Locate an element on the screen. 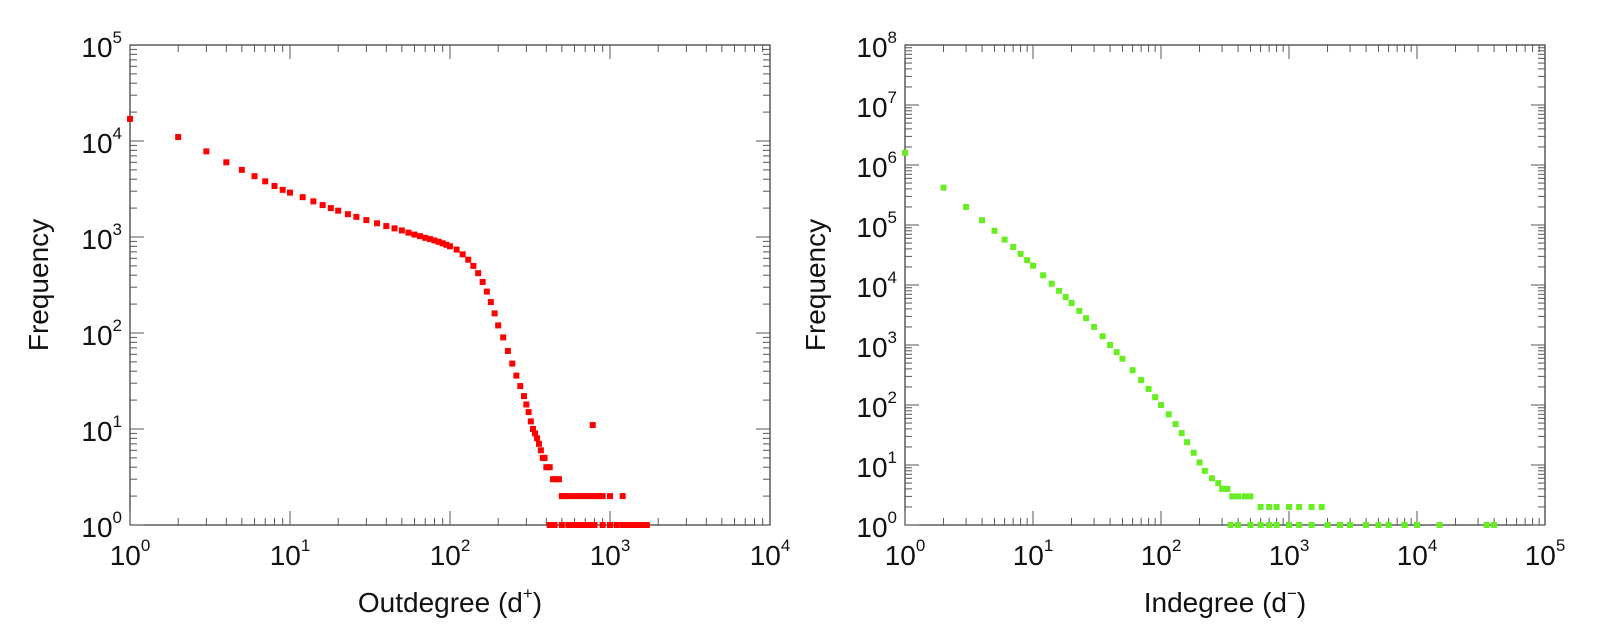  y-tick-label: 10⁸ is located at coordinates (876, 45).